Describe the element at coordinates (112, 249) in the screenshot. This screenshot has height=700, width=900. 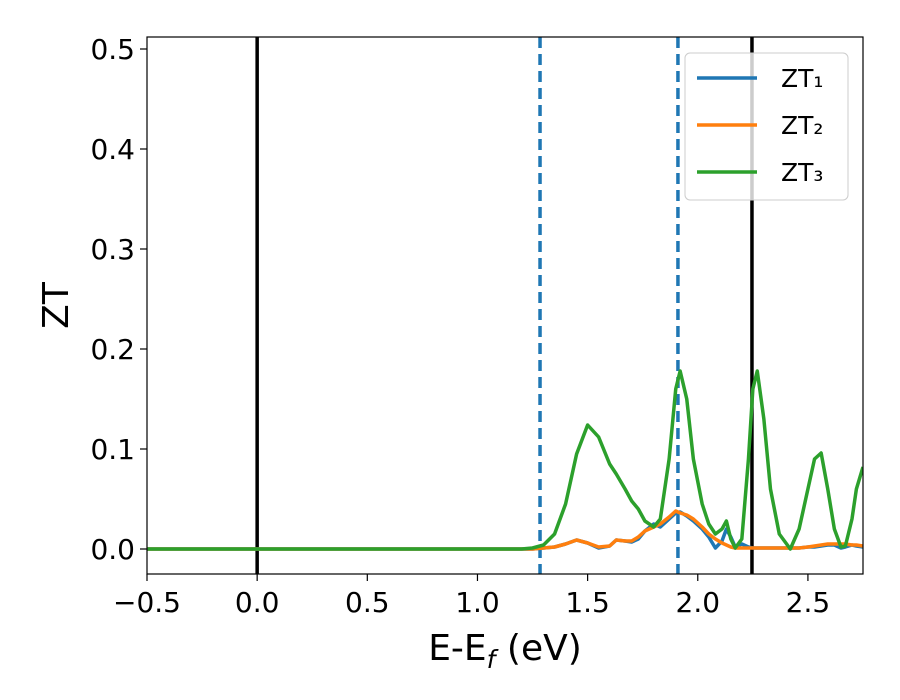
I see `y-tick-label: 0.3` at that location.